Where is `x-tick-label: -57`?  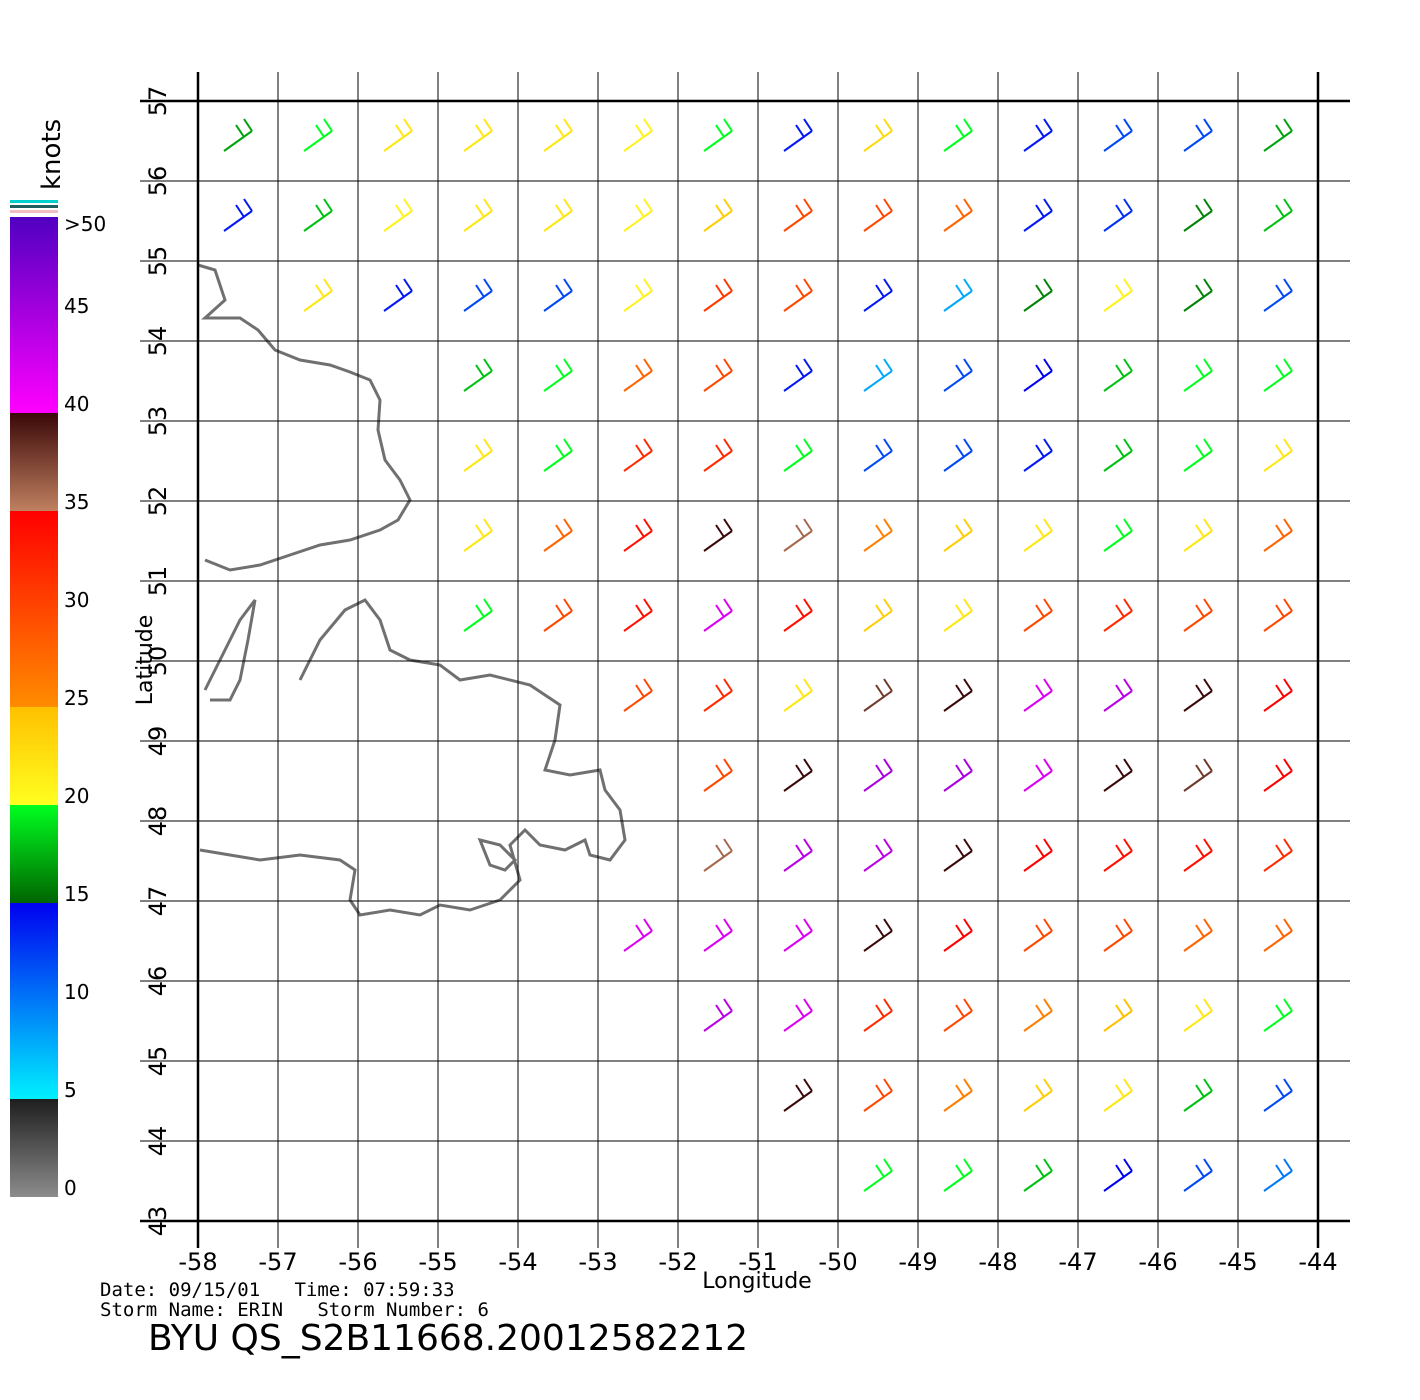
x-tick-label: -57 is located at coordinates (277, 1262).